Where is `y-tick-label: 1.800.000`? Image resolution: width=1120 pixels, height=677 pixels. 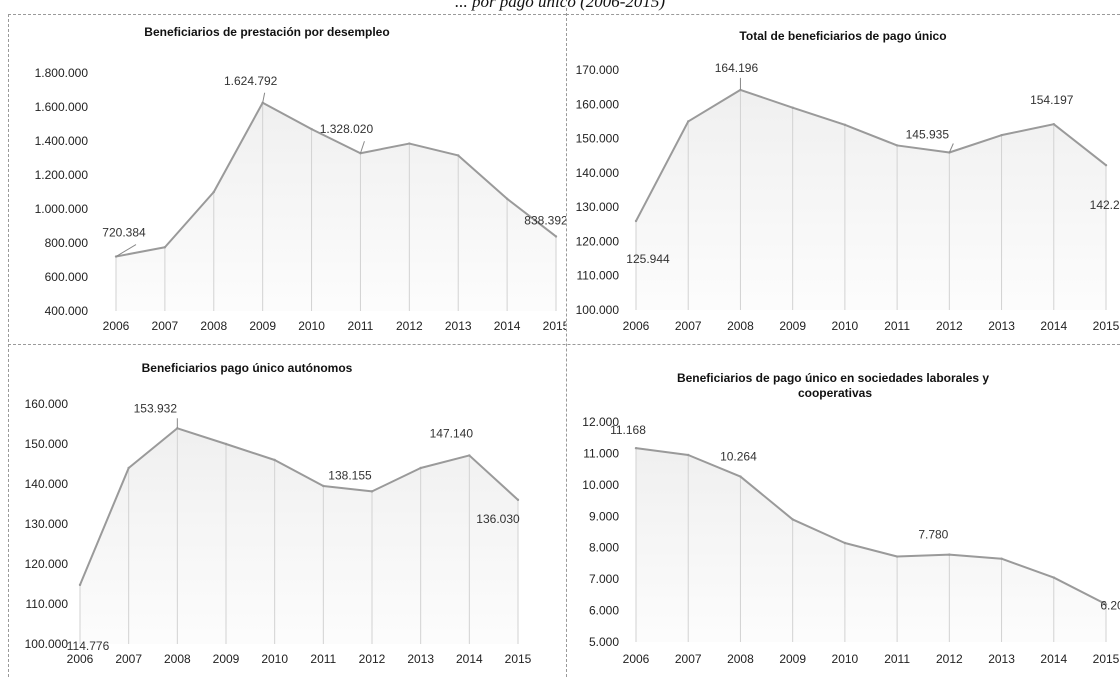 y-tick-label: 1.800.000 is located at coordinates (62, 73).